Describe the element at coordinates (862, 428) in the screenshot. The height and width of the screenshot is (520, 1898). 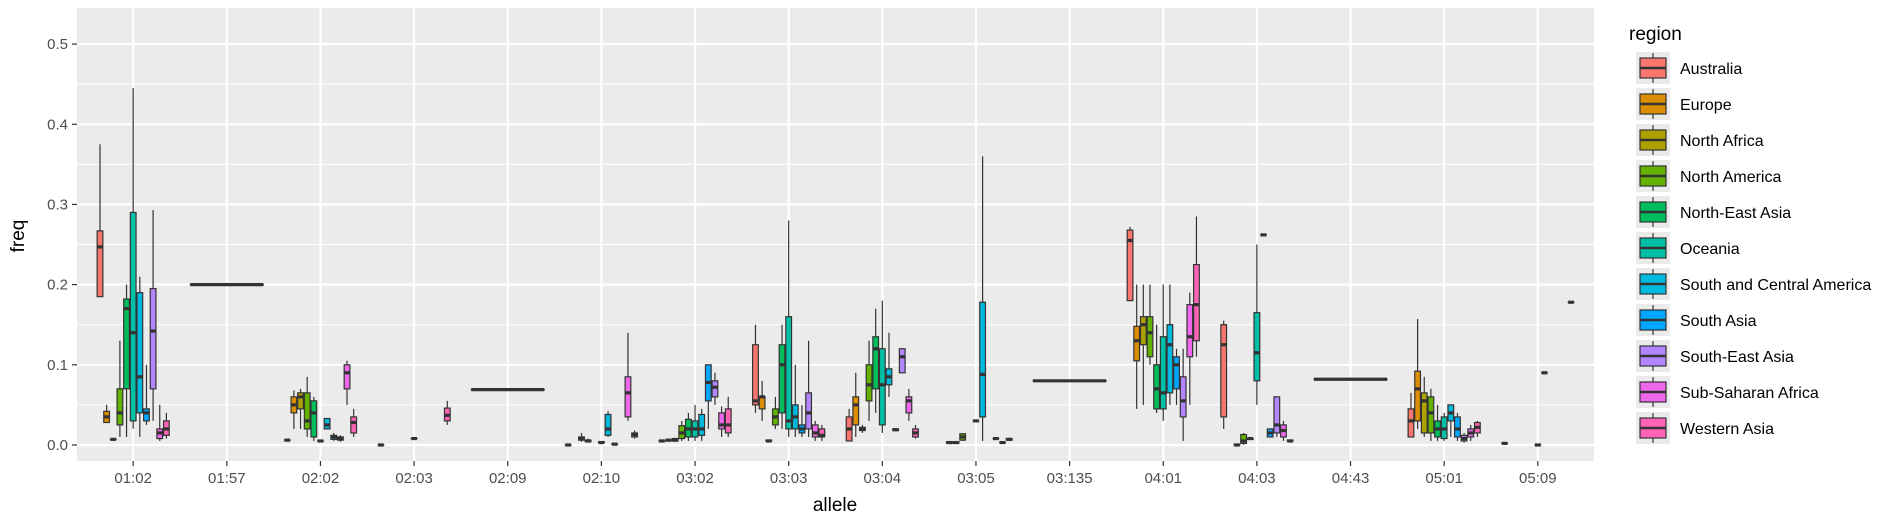
I see `box-03:04-North Africa` at that location.